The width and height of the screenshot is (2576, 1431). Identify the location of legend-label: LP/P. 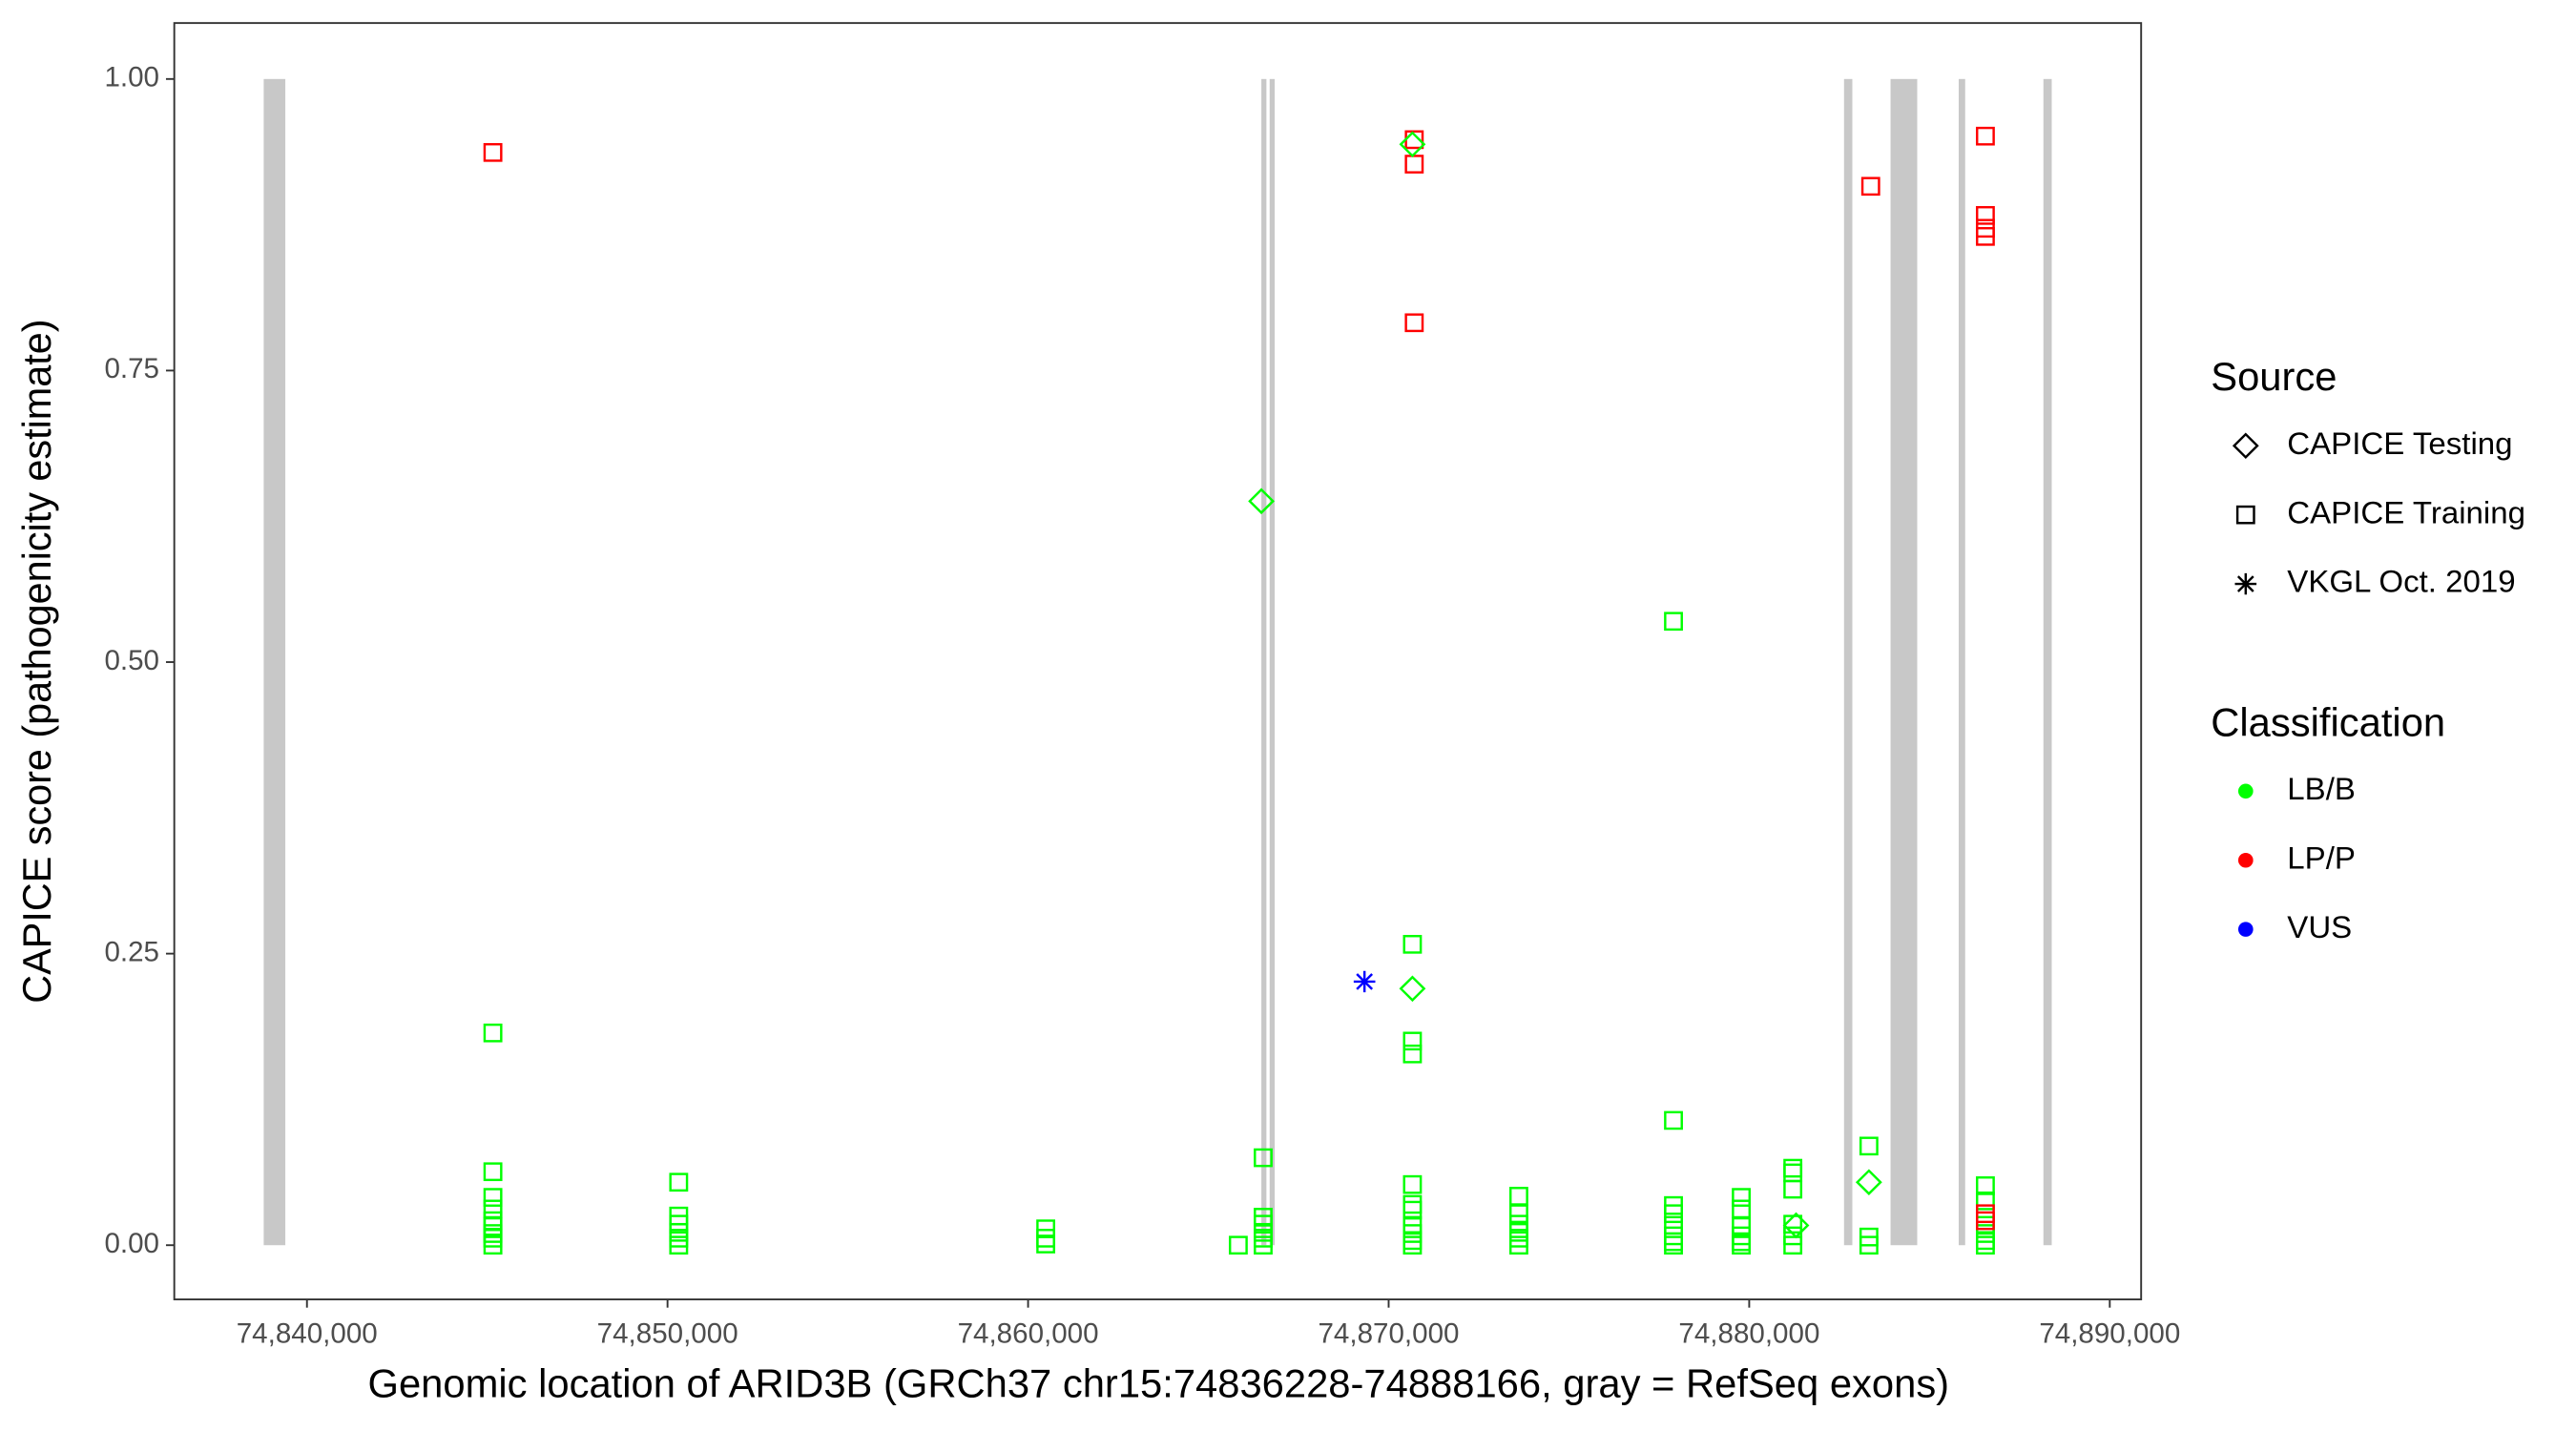
(2321, 858).